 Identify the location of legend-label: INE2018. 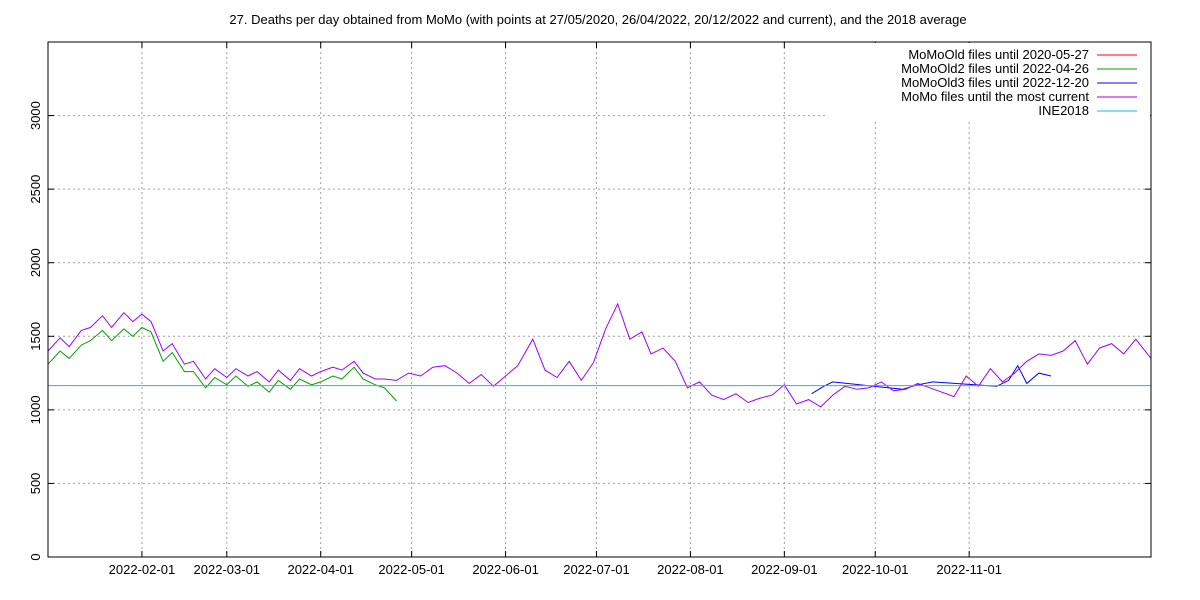
(1063, 110).